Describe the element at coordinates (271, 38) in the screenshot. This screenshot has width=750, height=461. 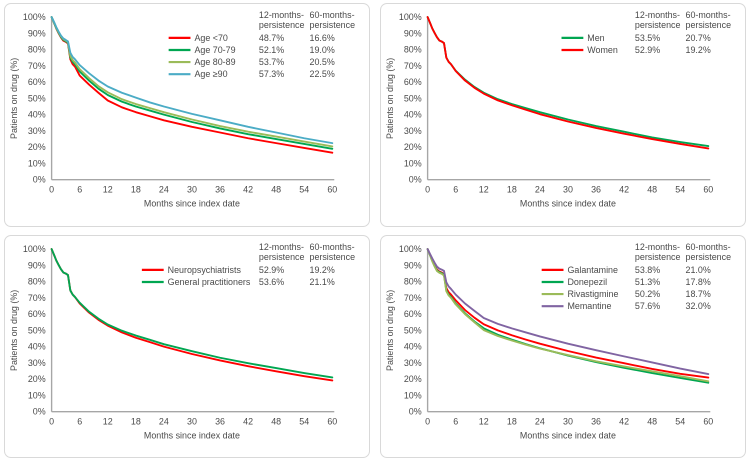
I see `persistence-12m-value: 48.7%` at that location.